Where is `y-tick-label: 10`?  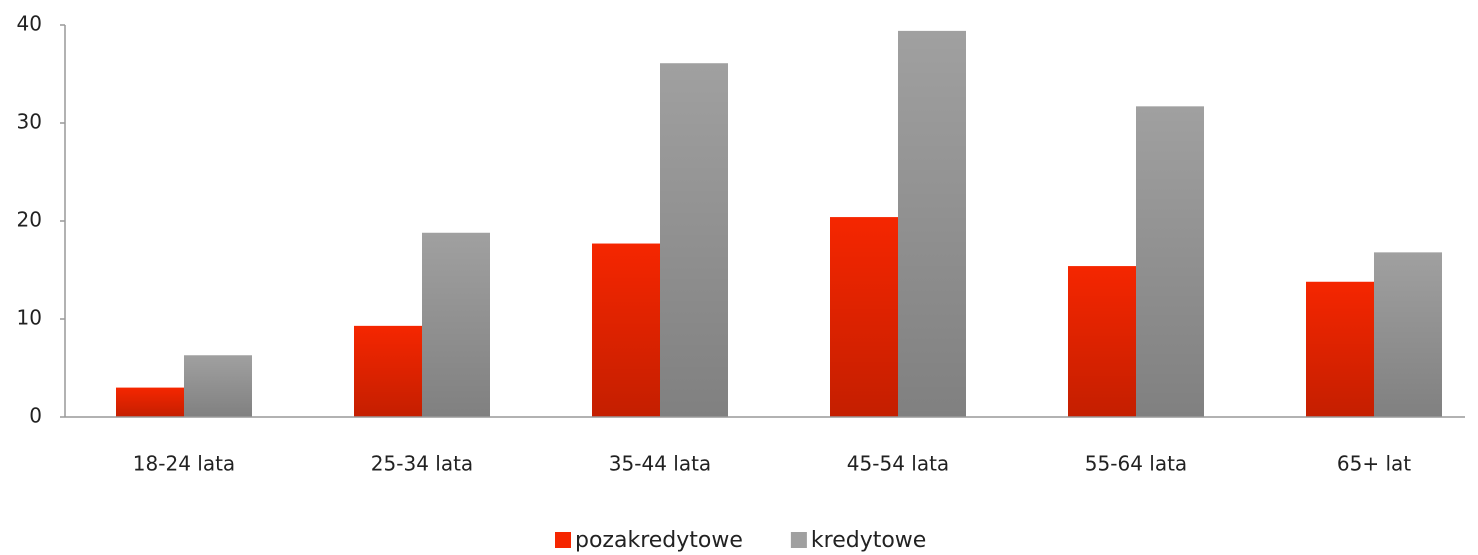
y-tick-label: 10 is located at coordinates (29, 318).